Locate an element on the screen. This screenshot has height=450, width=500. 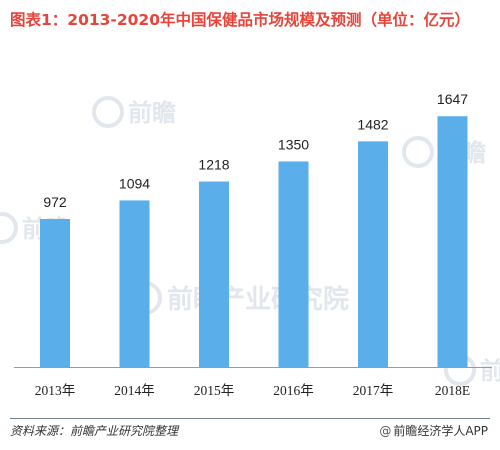
footer-brand: @ 前瞻经济学人APP is located at coordinates (433, 431).